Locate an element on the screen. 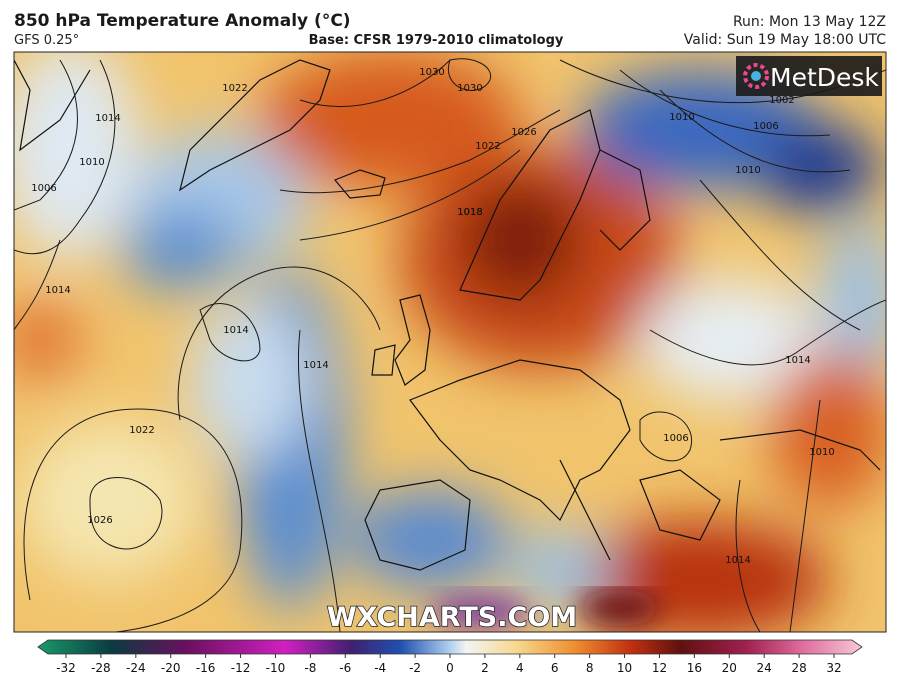 The image size is (900, 689). colorbar-tick-label: 20 is located at coordinates (729, 668).